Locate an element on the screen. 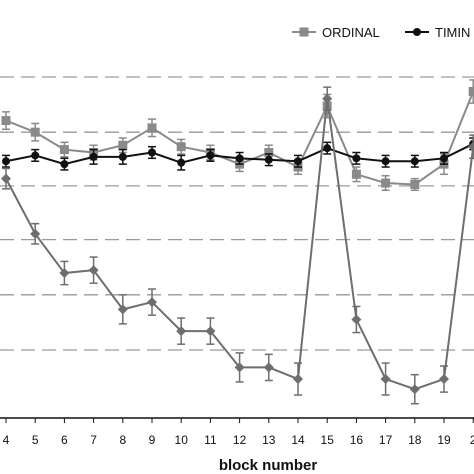  x-tick-label-1: 5 is located at coordinates (35, 440).